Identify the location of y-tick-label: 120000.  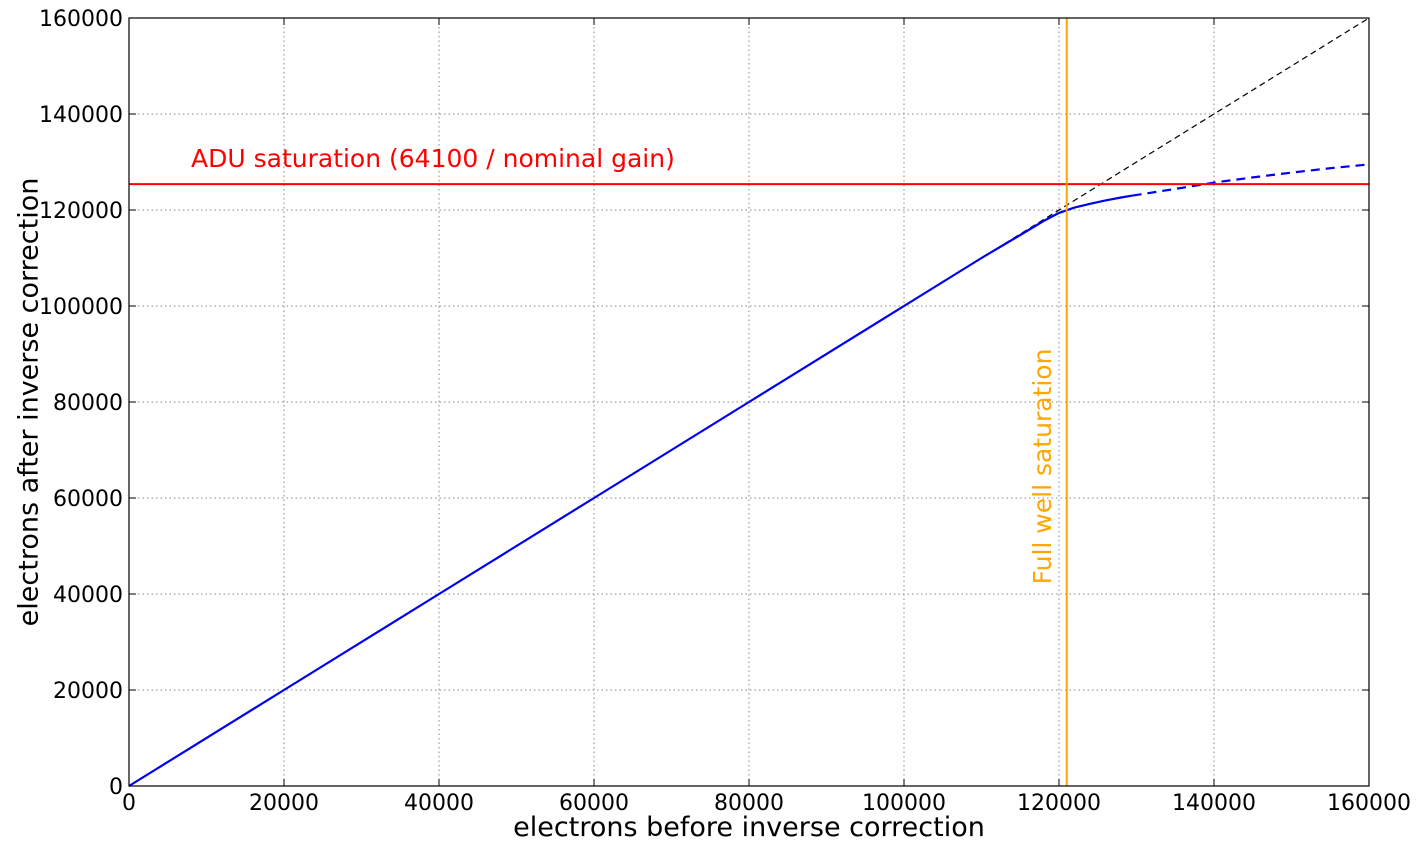
(81, 211).